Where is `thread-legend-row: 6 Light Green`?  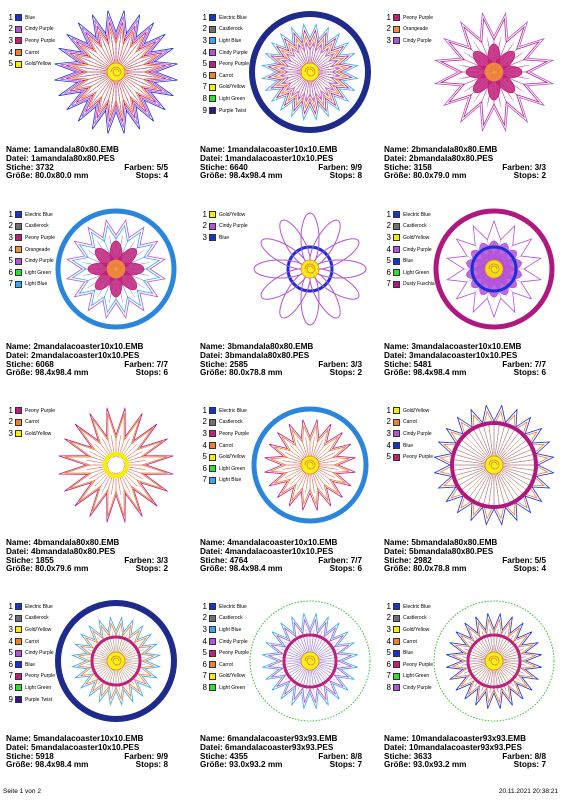
thread-legend-row: 6 Light Green is located at coordinates (30, 273).